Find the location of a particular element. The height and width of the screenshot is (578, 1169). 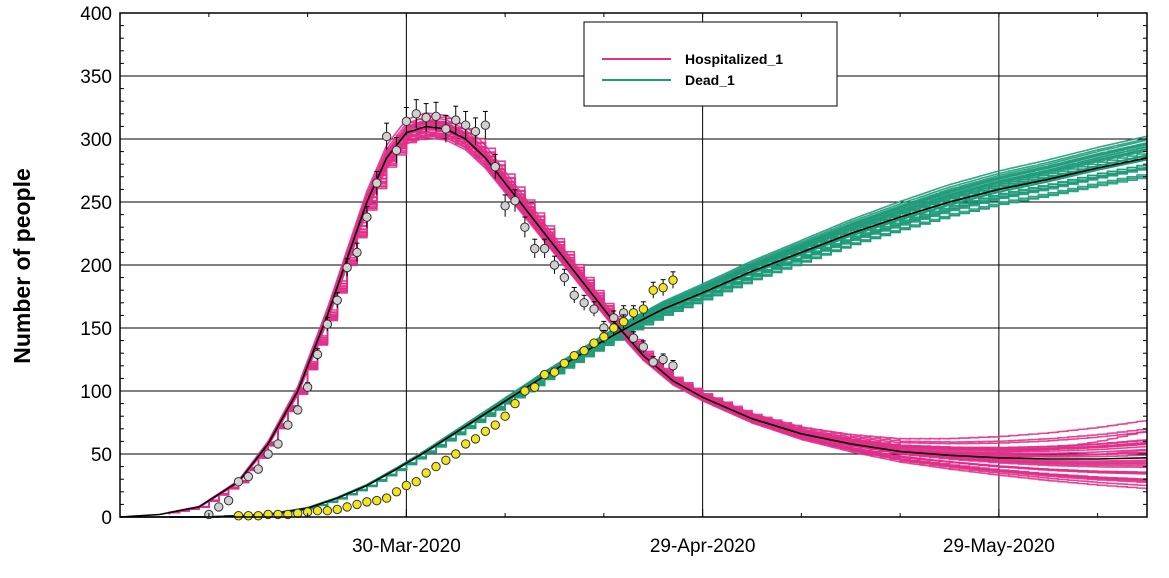

legend-box is located at coordinates (710, 64).